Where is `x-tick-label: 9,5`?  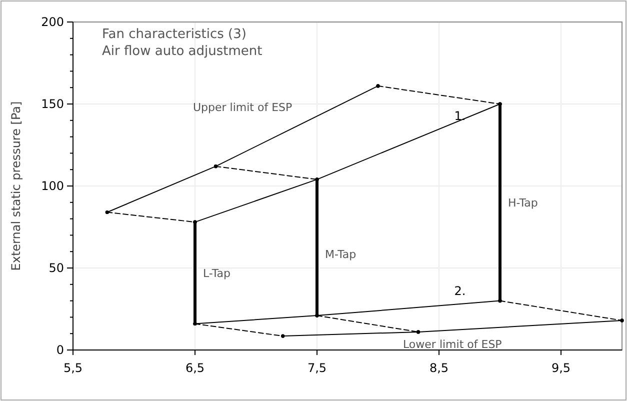 x-tick-label: 9,5 is located at coordinates (561, 368).